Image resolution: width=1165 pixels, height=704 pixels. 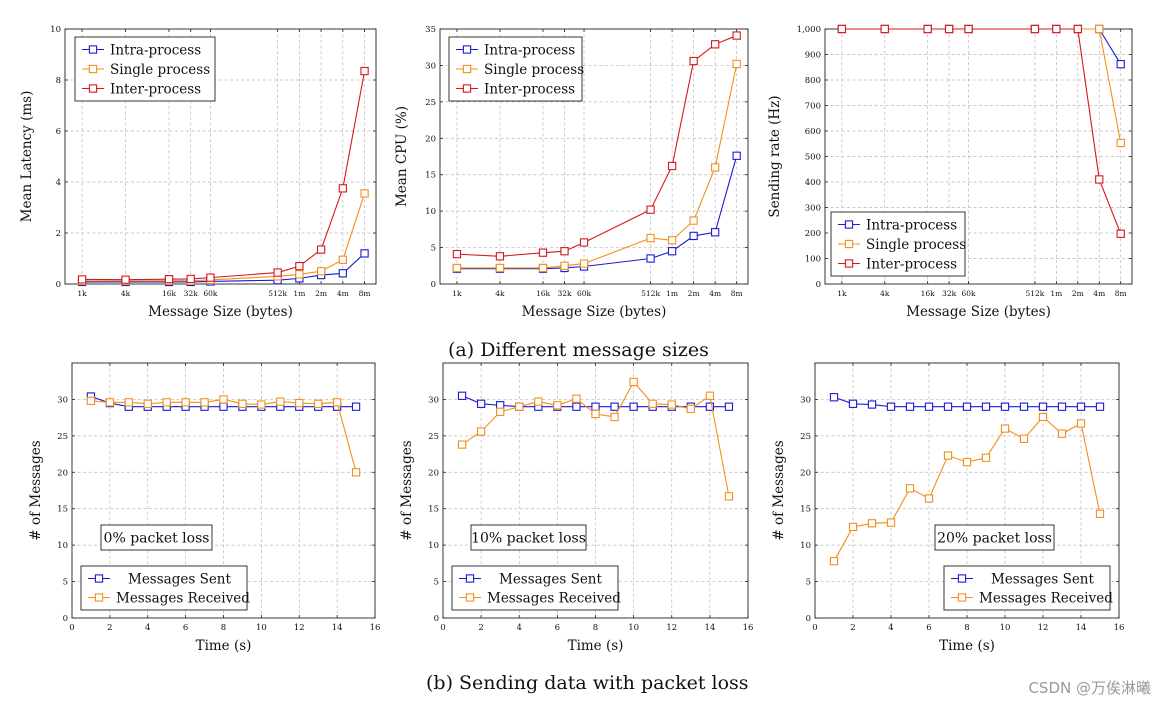 What do you see at coordinates (928, 293) in the screenshot?
I see `x-tick-label: 16k` at bounding box center [928, 293].